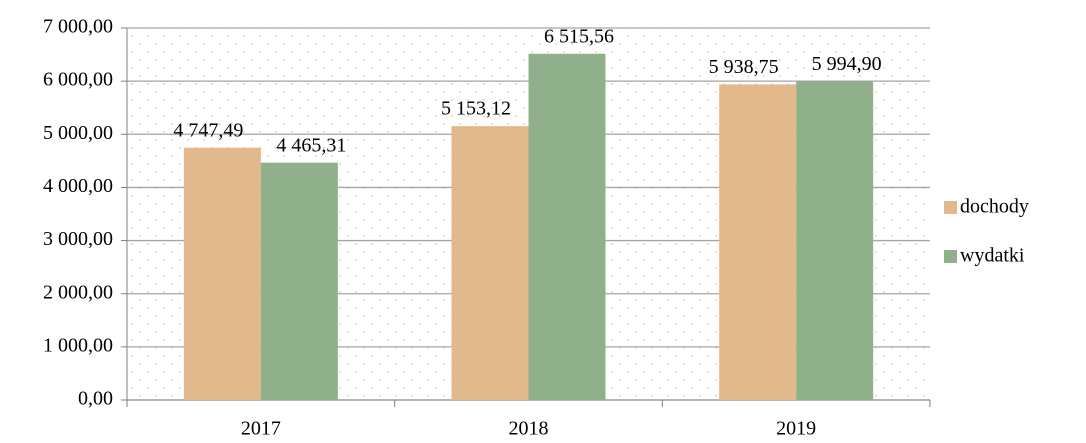 The width and height of the screenshot is (1086, 443). Describe the element at coordinates (579, 36) in the screenshot. I see `value-label: 6 515,56` at that location.